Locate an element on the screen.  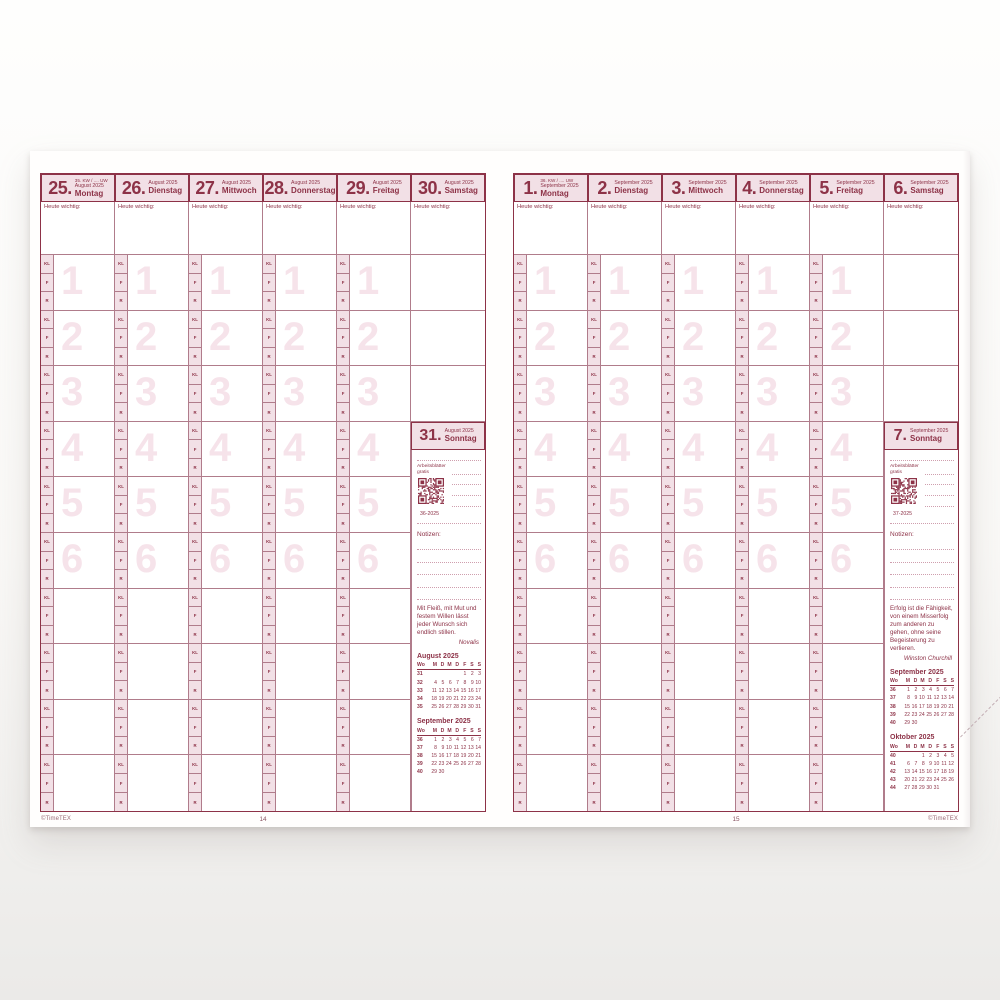
dotted-writing-line is located at coordinates (922, 562).